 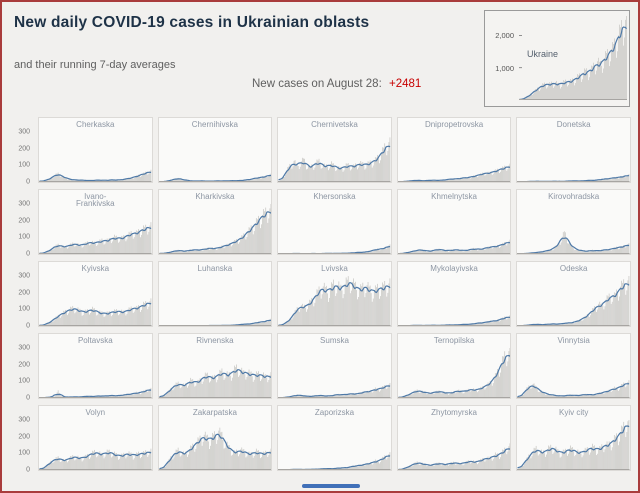 What do you see at coordinates (454, 294) in the screenshot?
I see `oblast-chart-mykolayivska: Mykolayivska` at bounding box center [454, 294].